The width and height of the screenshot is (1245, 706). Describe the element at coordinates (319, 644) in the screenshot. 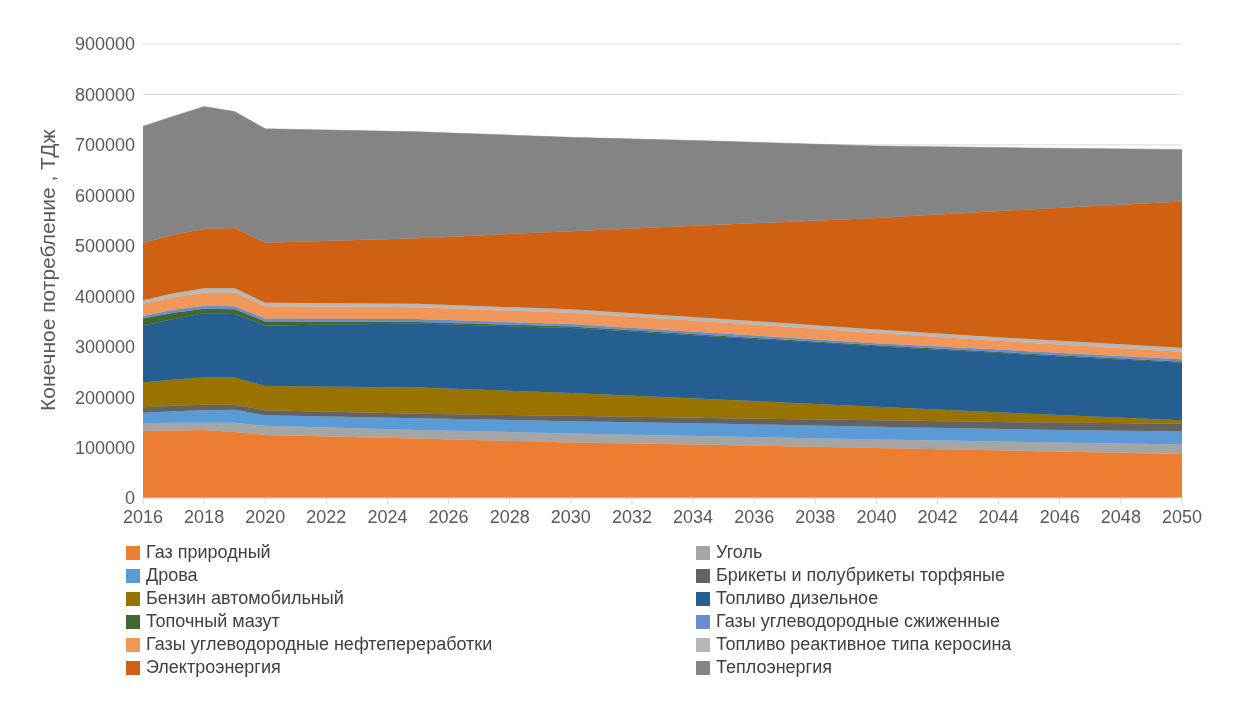

I see `legend-label: Газы углеводородные нефтепереработки` at that location.